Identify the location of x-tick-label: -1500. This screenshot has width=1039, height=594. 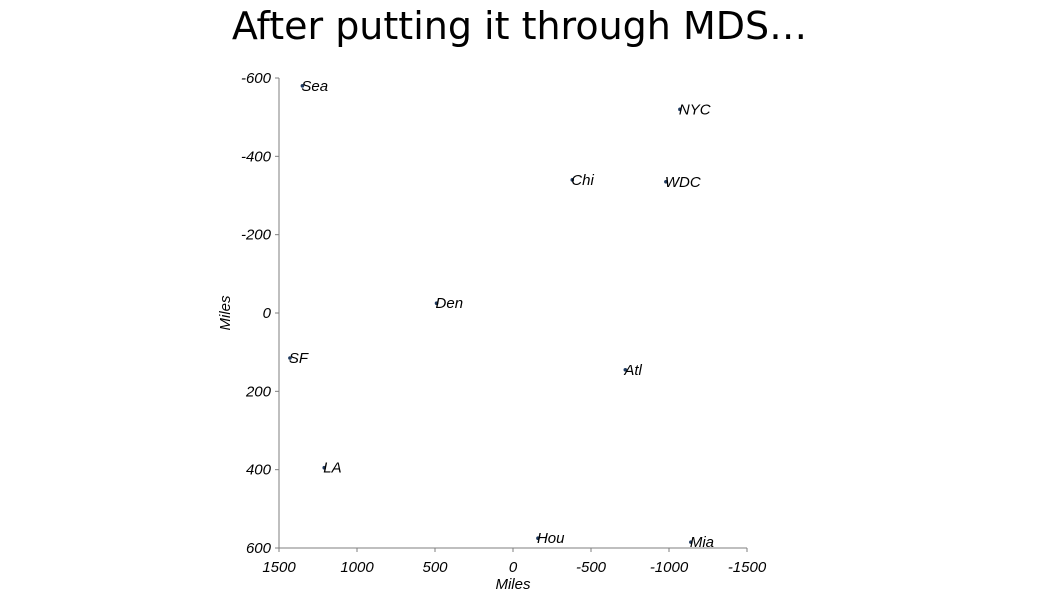
(747, 567).